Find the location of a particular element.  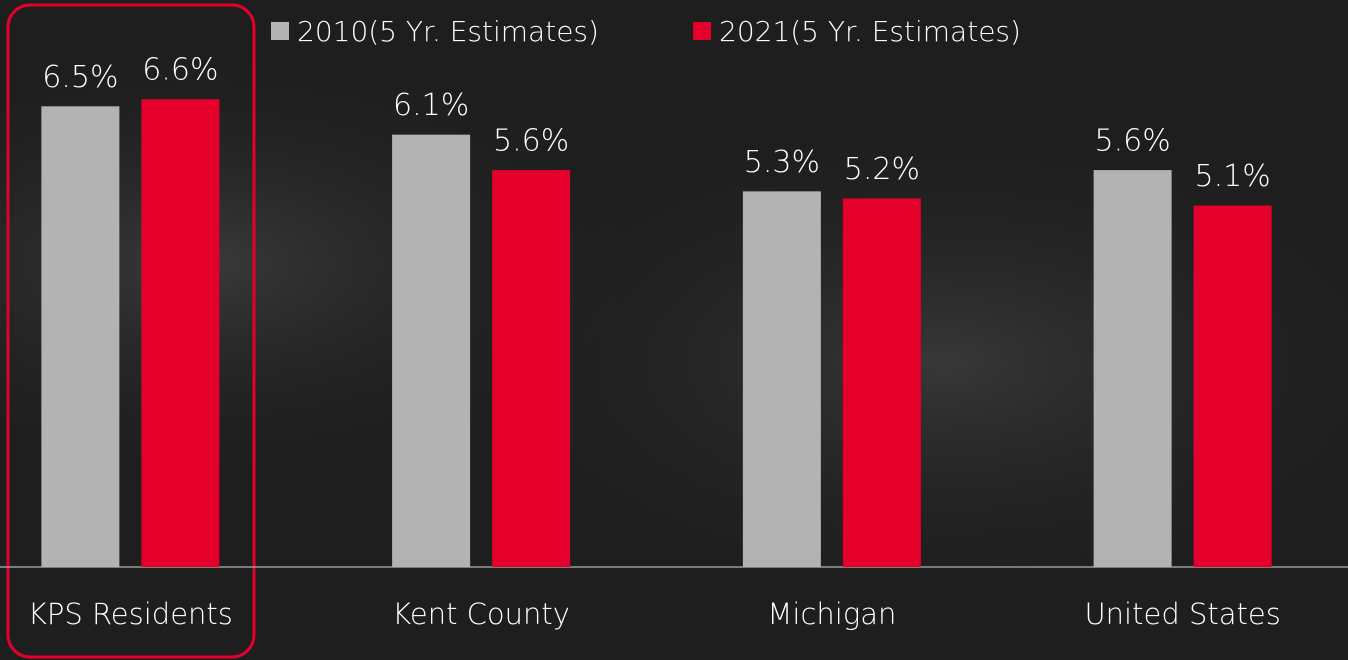

x-tick-label: Michigan is located at coordinates (831, 614).